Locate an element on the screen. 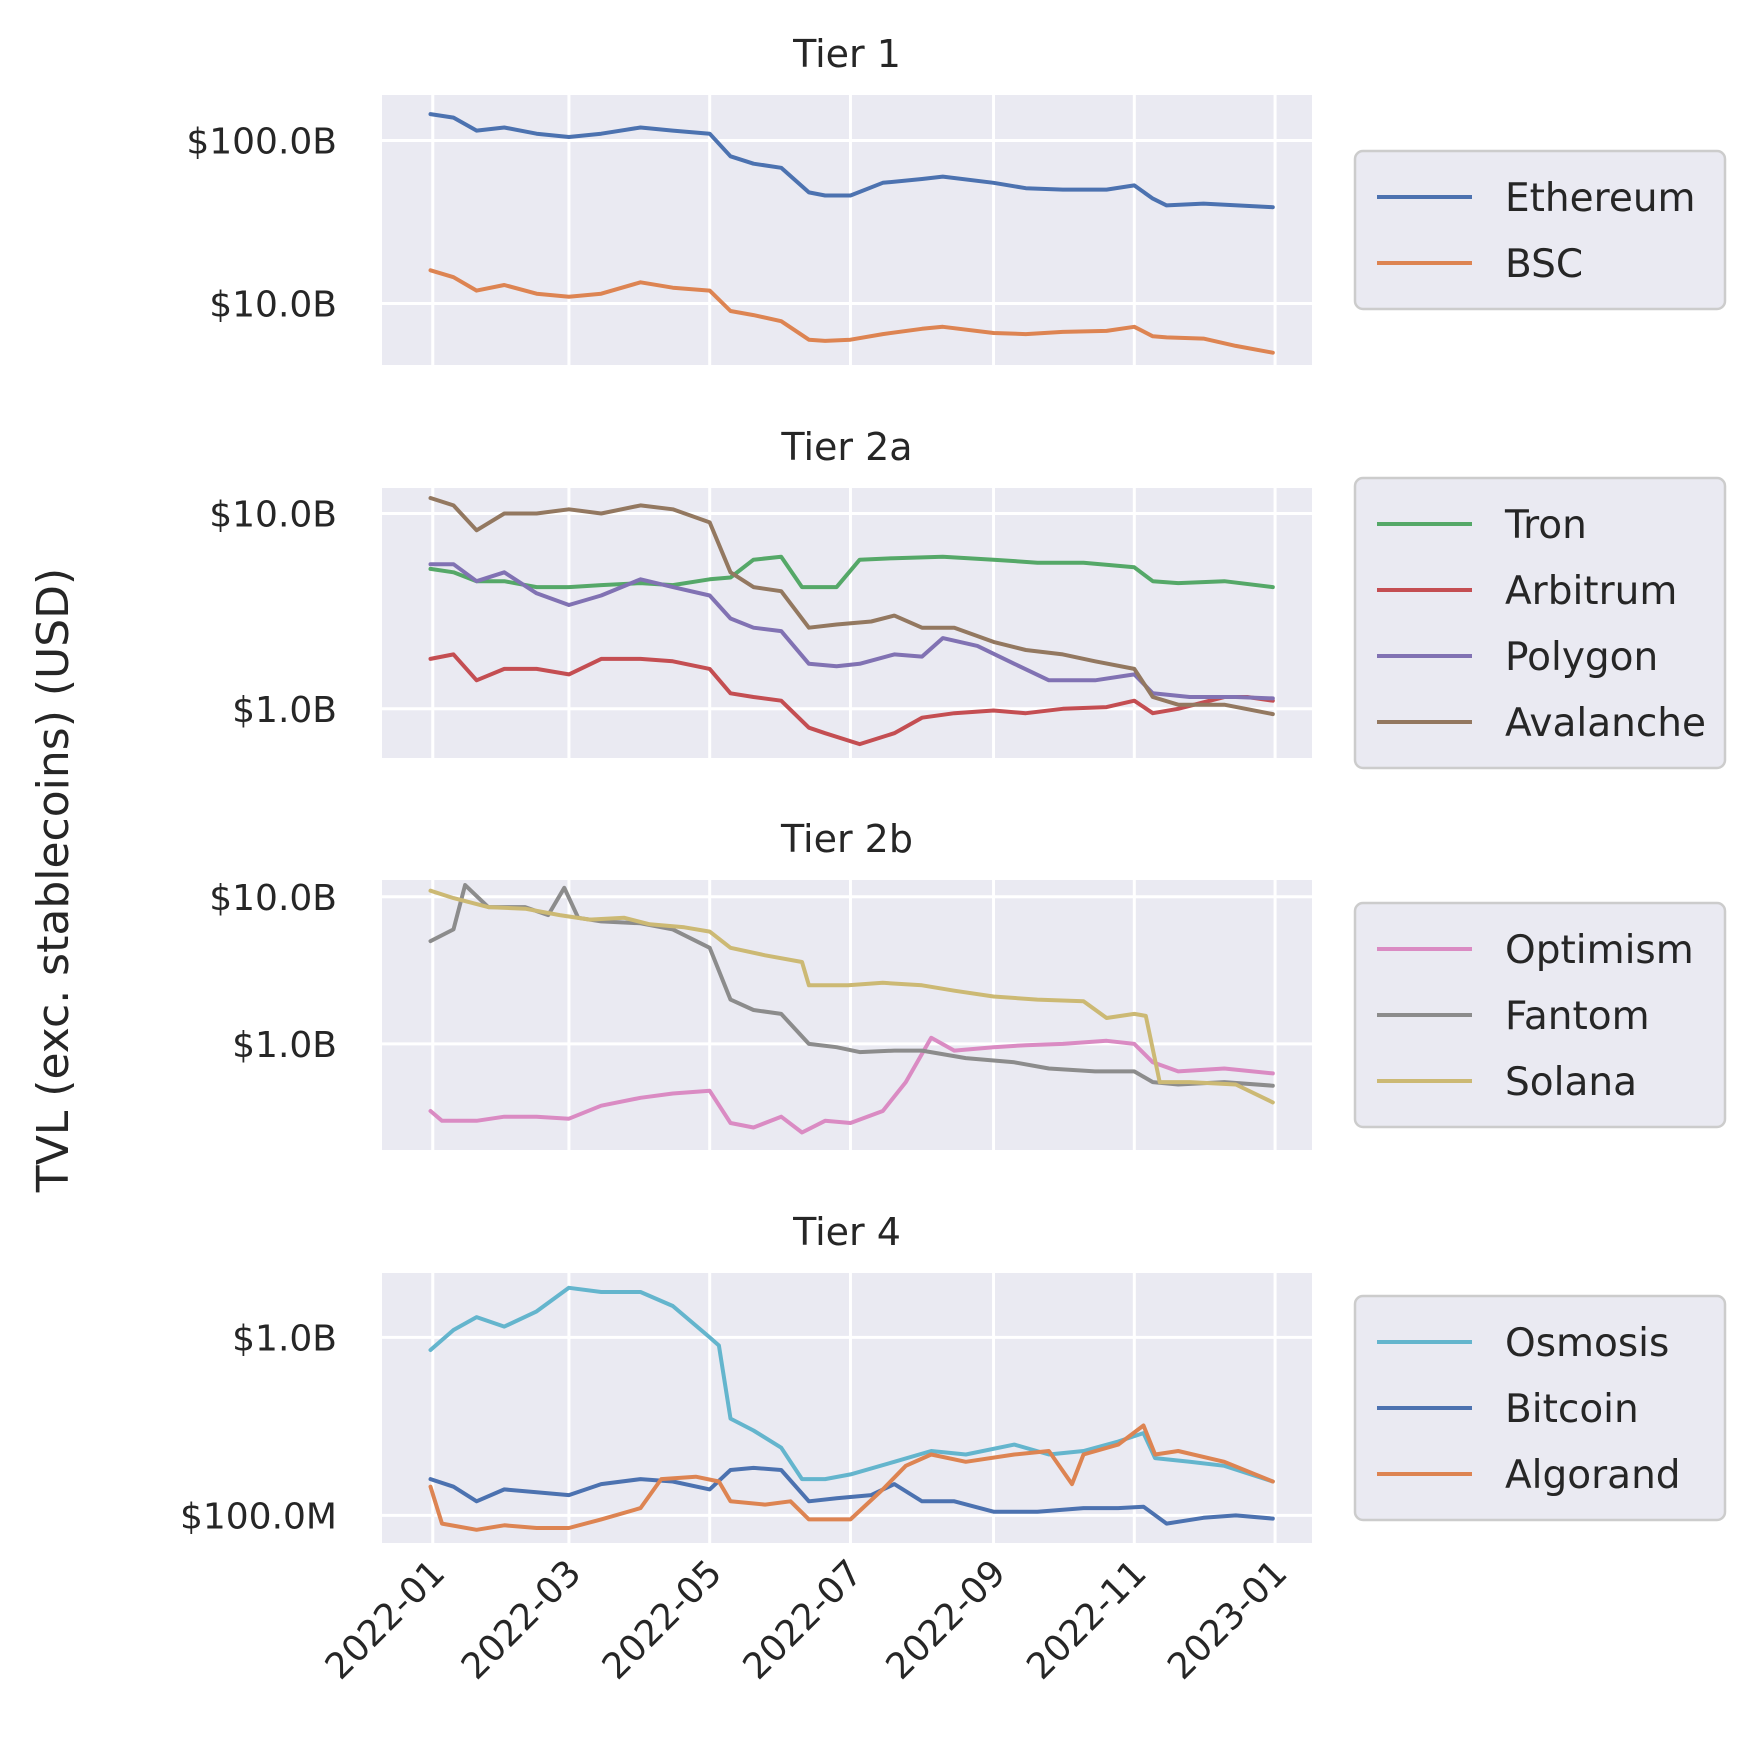 Image resolution: width=1751 pixels, height=1757 pixels. legend: Osmosis Bitcoin Algorand is located at coordinates (1540, 1408).